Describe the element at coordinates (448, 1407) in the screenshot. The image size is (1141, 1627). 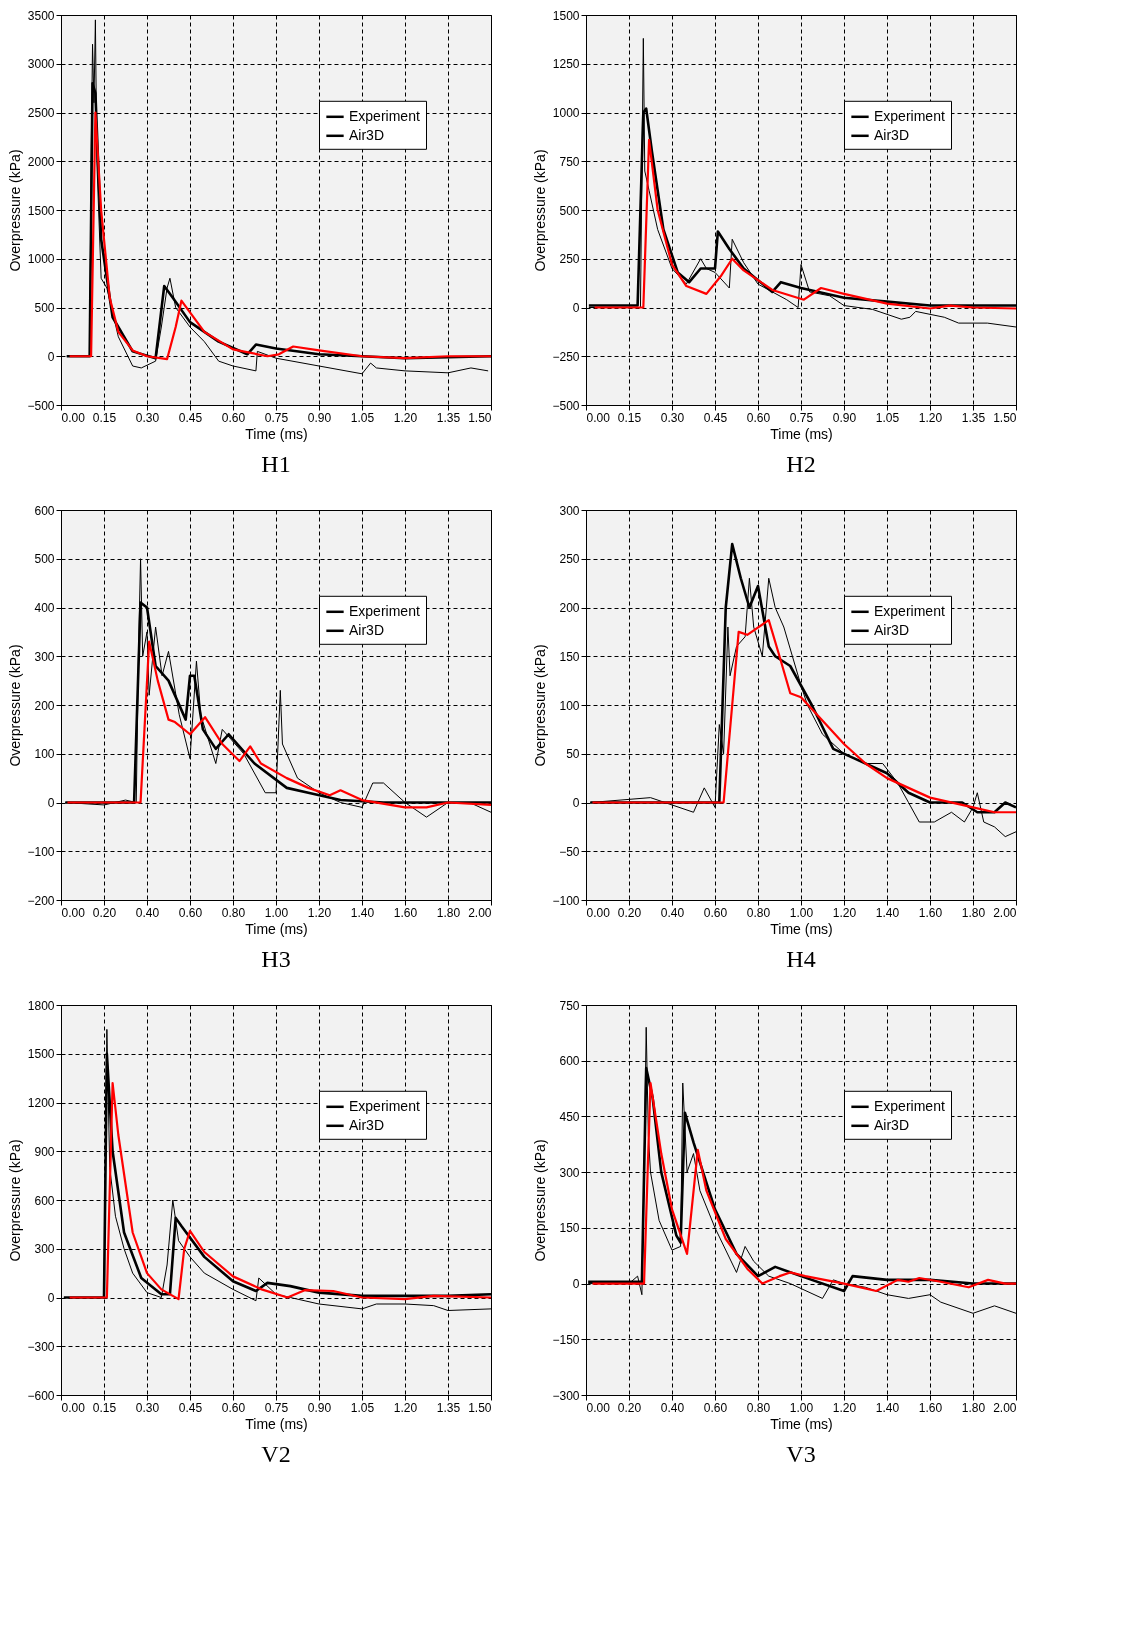
I see `x-tick-label: 1.35` at that location.